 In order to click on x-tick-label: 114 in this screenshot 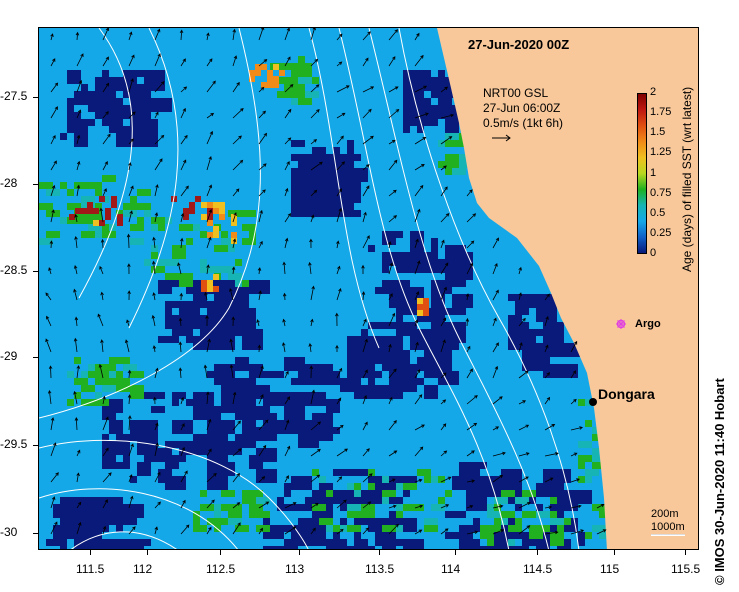, I will do `click(451, 569)`.